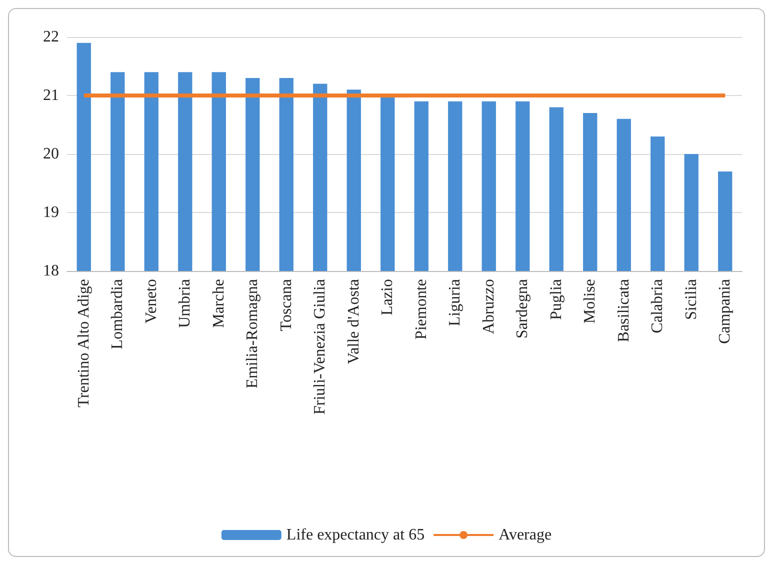 Image resolution: width=773 pixels, height=565 pixels. Describe the element at coordinates (421, 309) in the screenshot. I see `x-tick-label: Piemonte` at that location.